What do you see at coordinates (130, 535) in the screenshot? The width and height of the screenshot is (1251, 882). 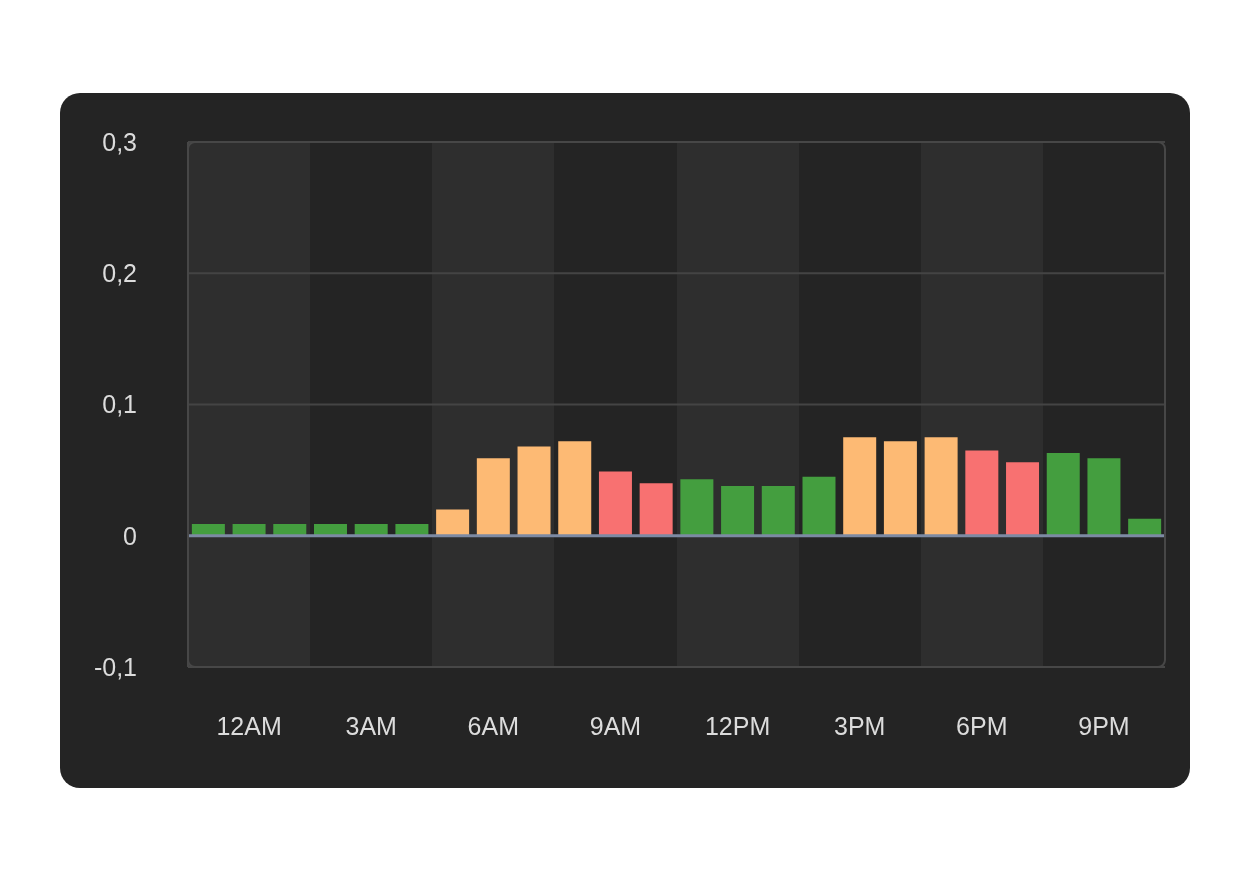 I see `y-tick-label: 0` at bounding box center [130, 535].